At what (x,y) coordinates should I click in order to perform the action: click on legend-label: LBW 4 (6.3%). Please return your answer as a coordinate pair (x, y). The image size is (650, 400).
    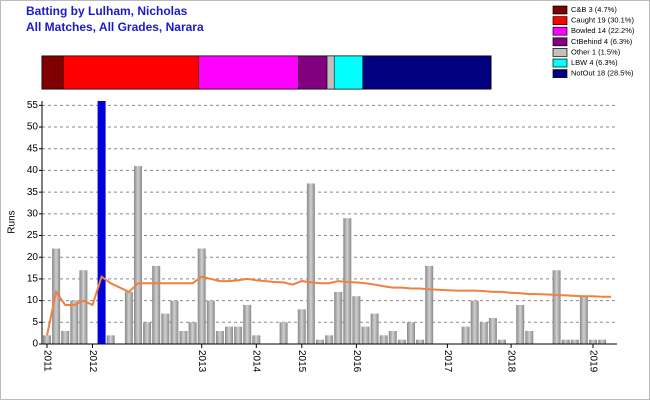
    Looking at the image, I should click on (594, 62).